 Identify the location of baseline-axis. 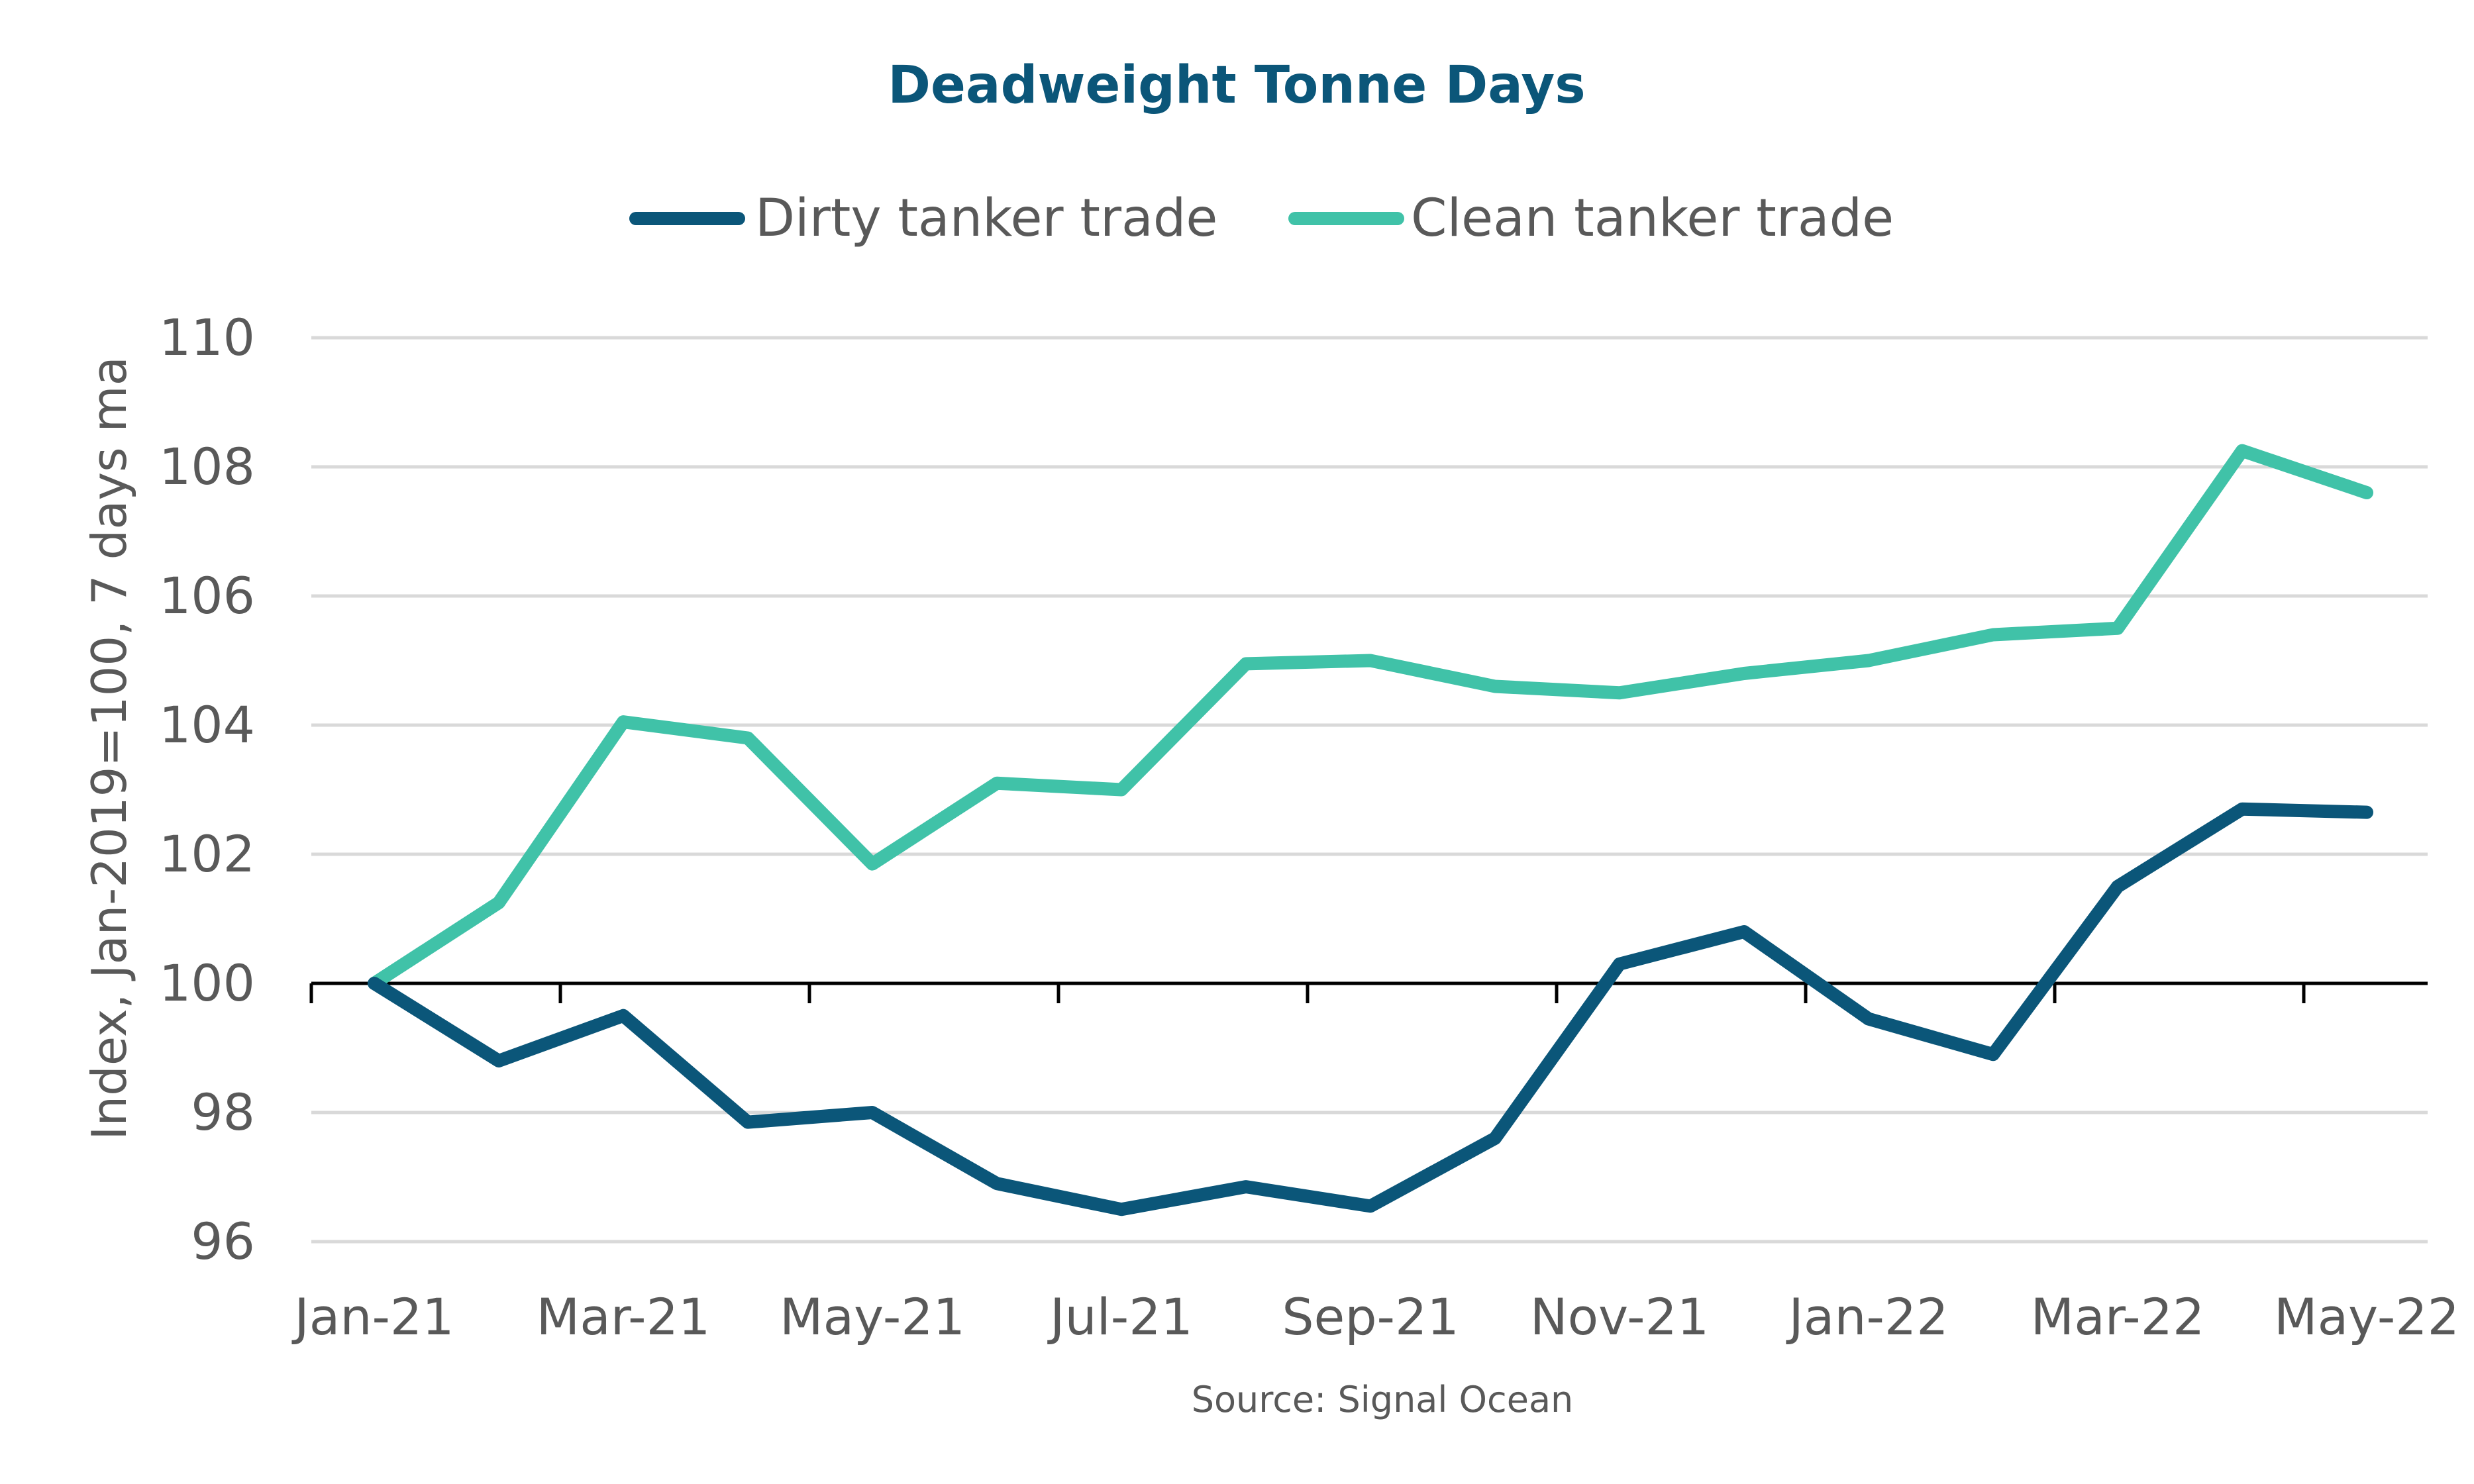
(1368, 992).